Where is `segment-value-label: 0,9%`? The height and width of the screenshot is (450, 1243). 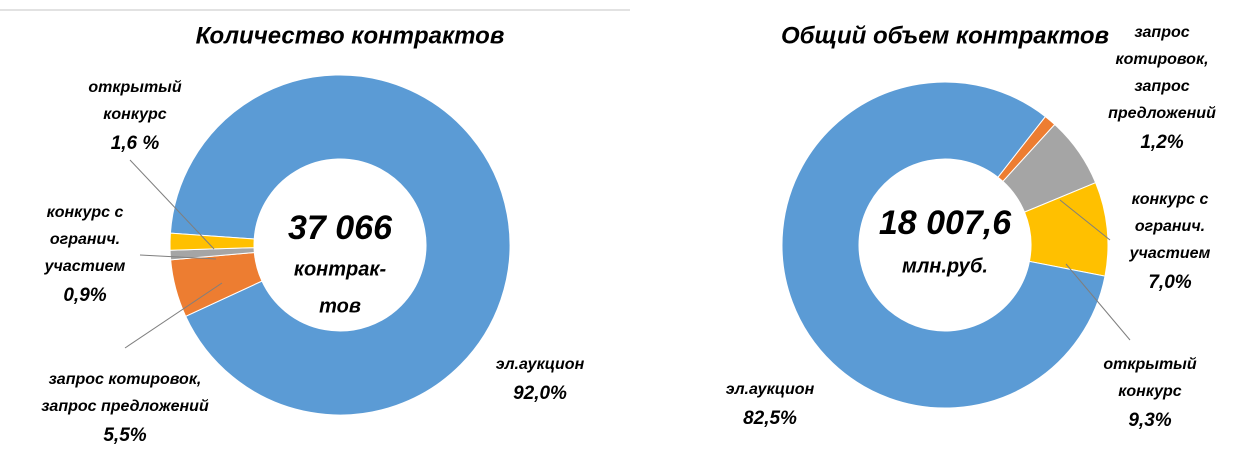
segment-value-label: 0,9% is located at coordinates (84, 295).